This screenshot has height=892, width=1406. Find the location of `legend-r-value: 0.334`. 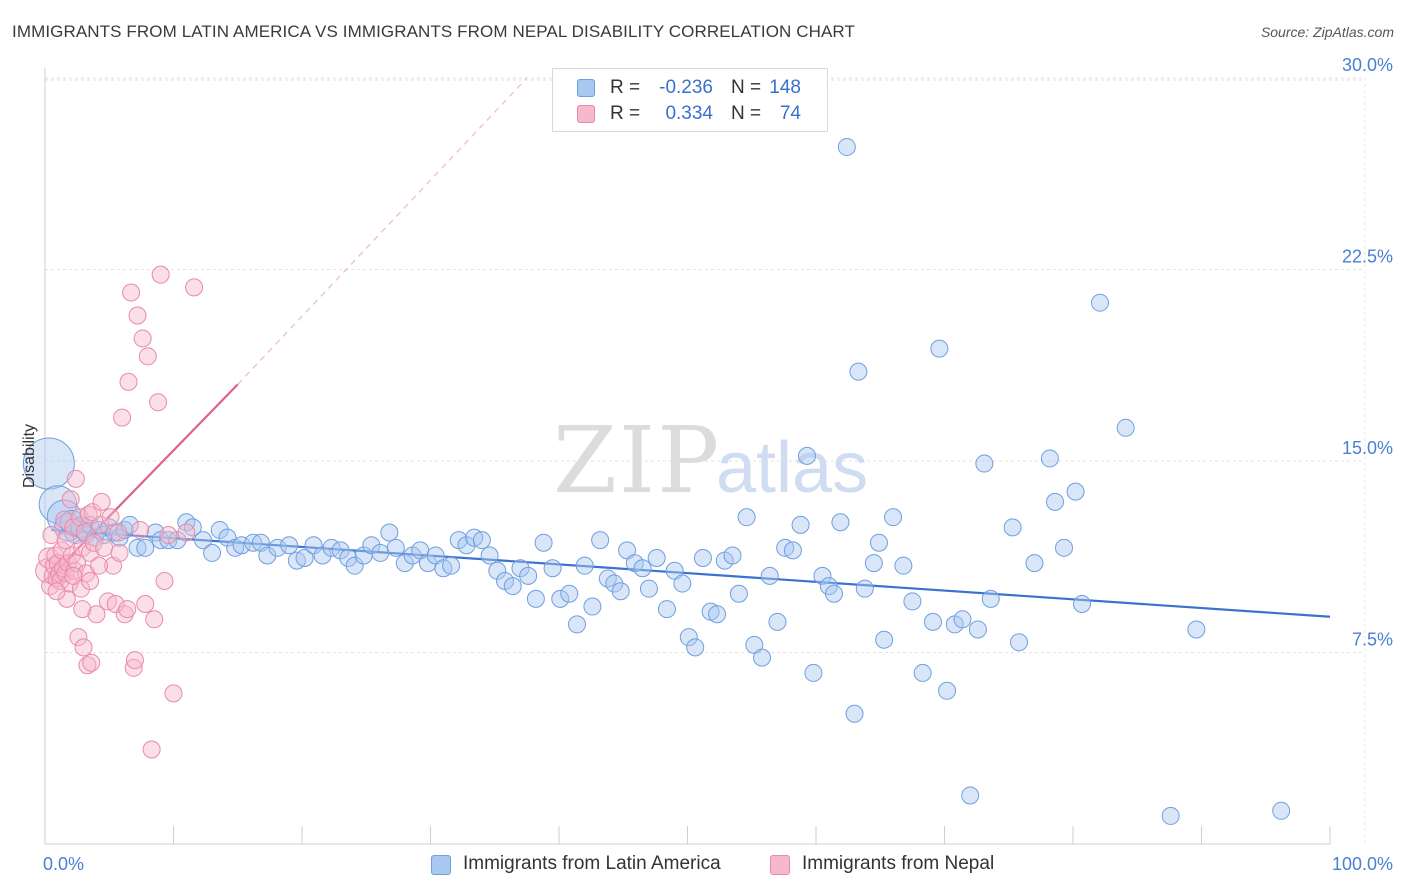

legend-r-value: 0.334 is located at coordinates (689, 113).